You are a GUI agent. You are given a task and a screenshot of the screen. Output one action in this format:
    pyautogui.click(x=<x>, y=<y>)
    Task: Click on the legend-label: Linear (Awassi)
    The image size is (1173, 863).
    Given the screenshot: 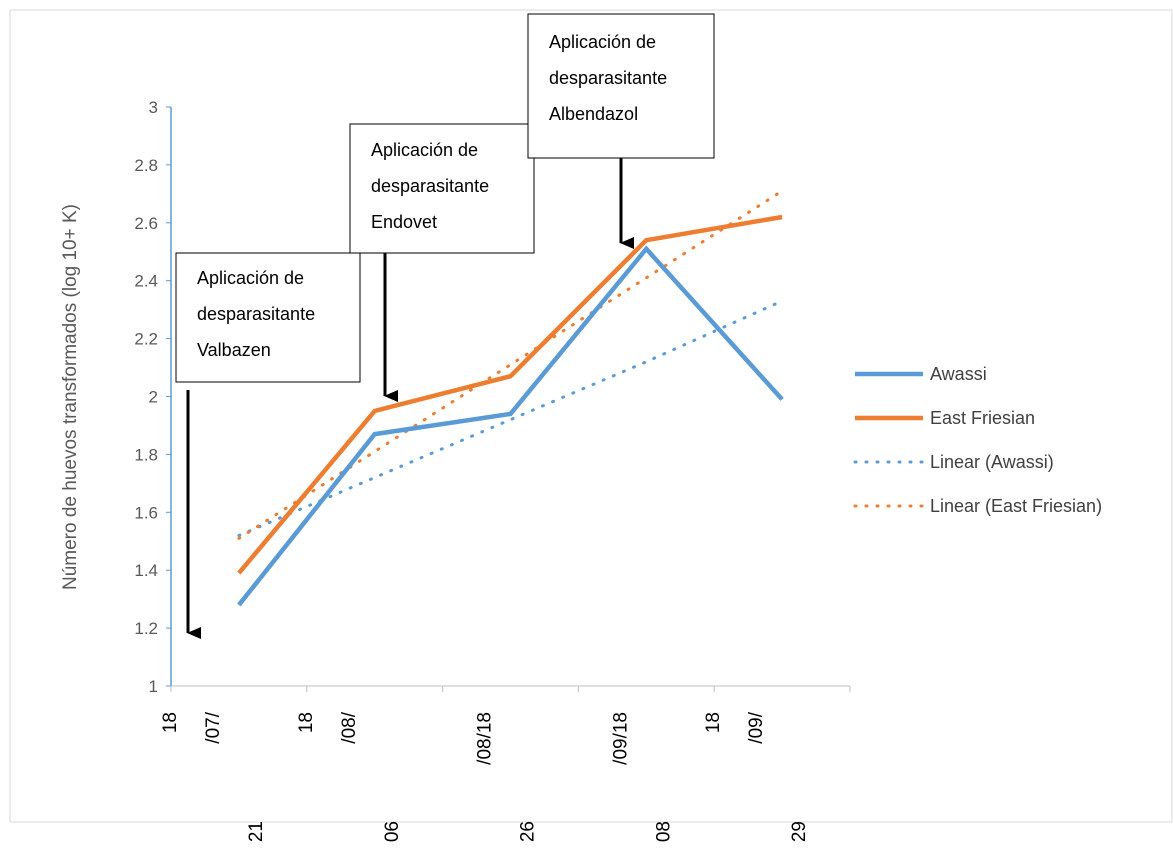 What is the action you would take?
    pyautogui.click(x=992, y=462)
    